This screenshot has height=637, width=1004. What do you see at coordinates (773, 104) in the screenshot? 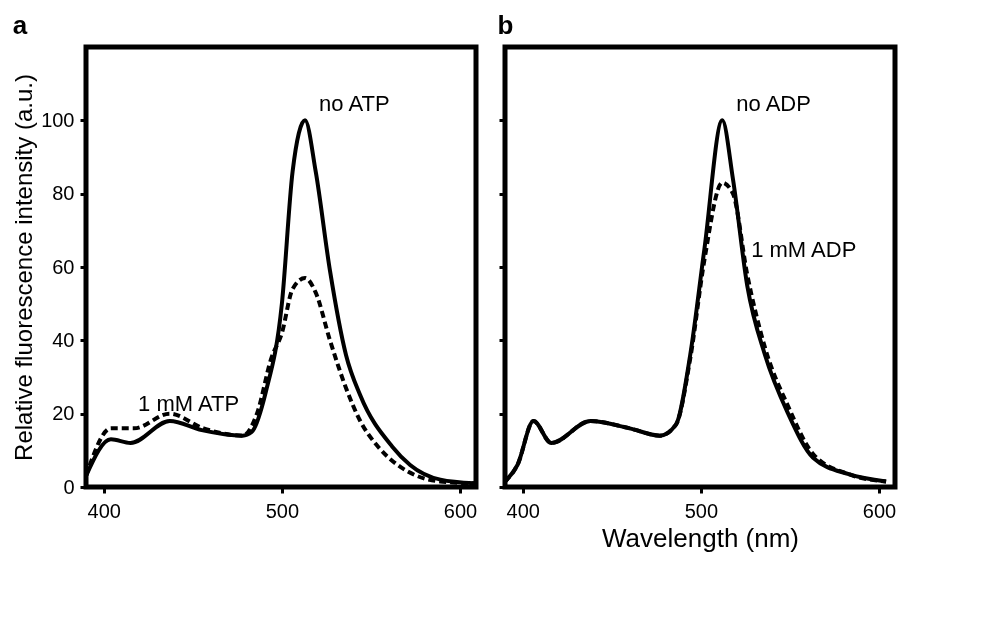
I see `series-label: no ADP` at bounding box center [773, 104].